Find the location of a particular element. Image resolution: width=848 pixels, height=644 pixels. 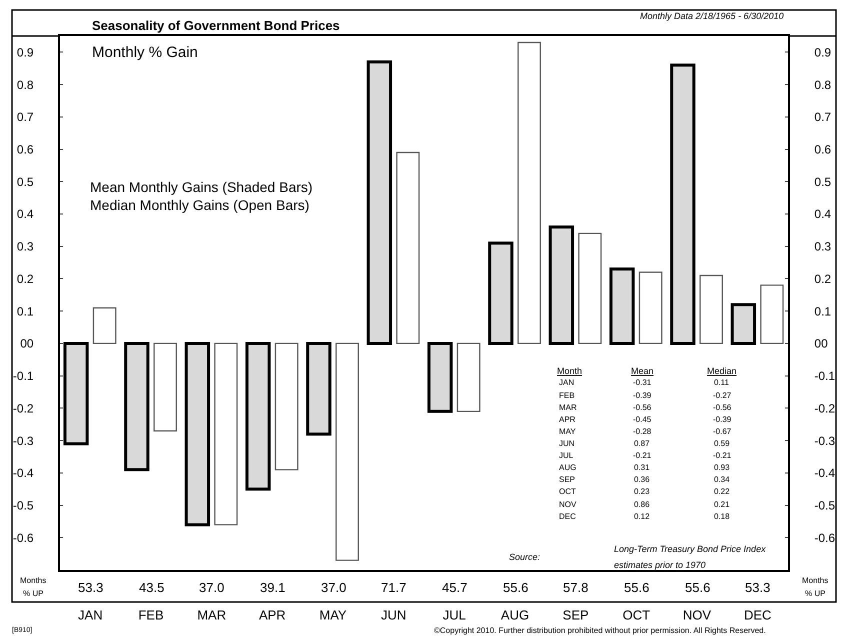

annotation: 0.12 is located at coordinates (642, 516).